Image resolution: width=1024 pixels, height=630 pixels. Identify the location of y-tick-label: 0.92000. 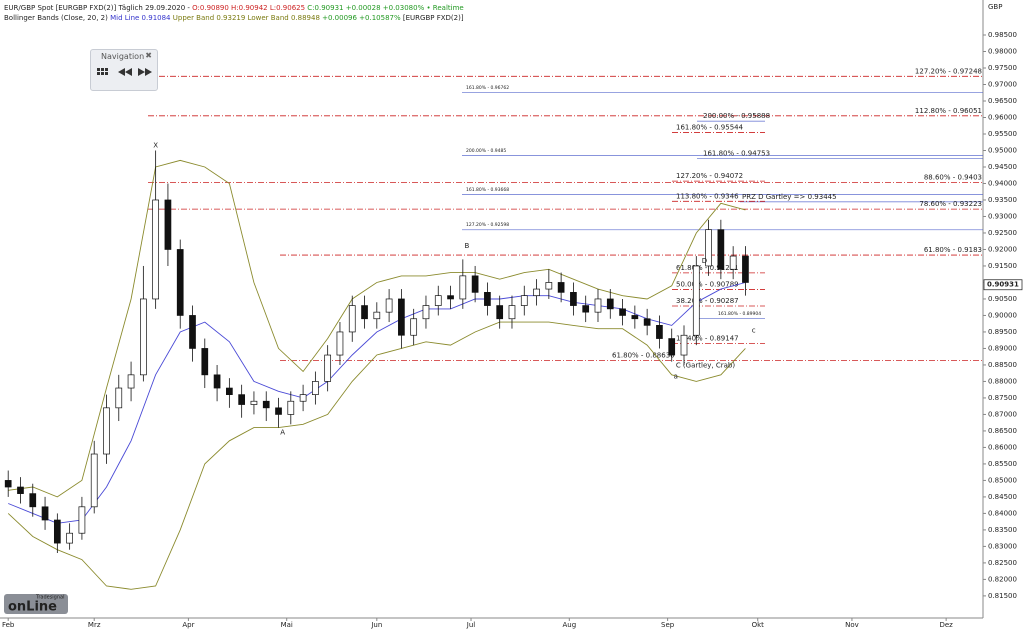
(1002, 249).